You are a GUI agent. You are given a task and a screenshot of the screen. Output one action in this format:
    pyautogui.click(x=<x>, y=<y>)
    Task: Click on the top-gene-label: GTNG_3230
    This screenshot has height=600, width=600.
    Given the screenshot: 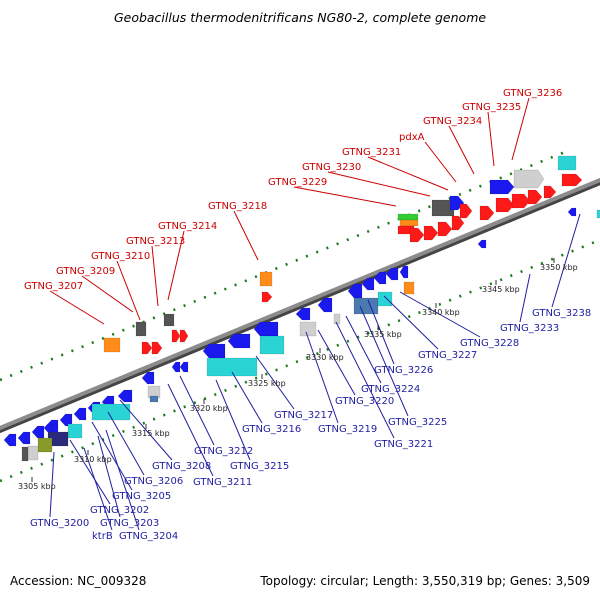 What is the action you would take?
    pyautogui.click(x=331, y=167)
    